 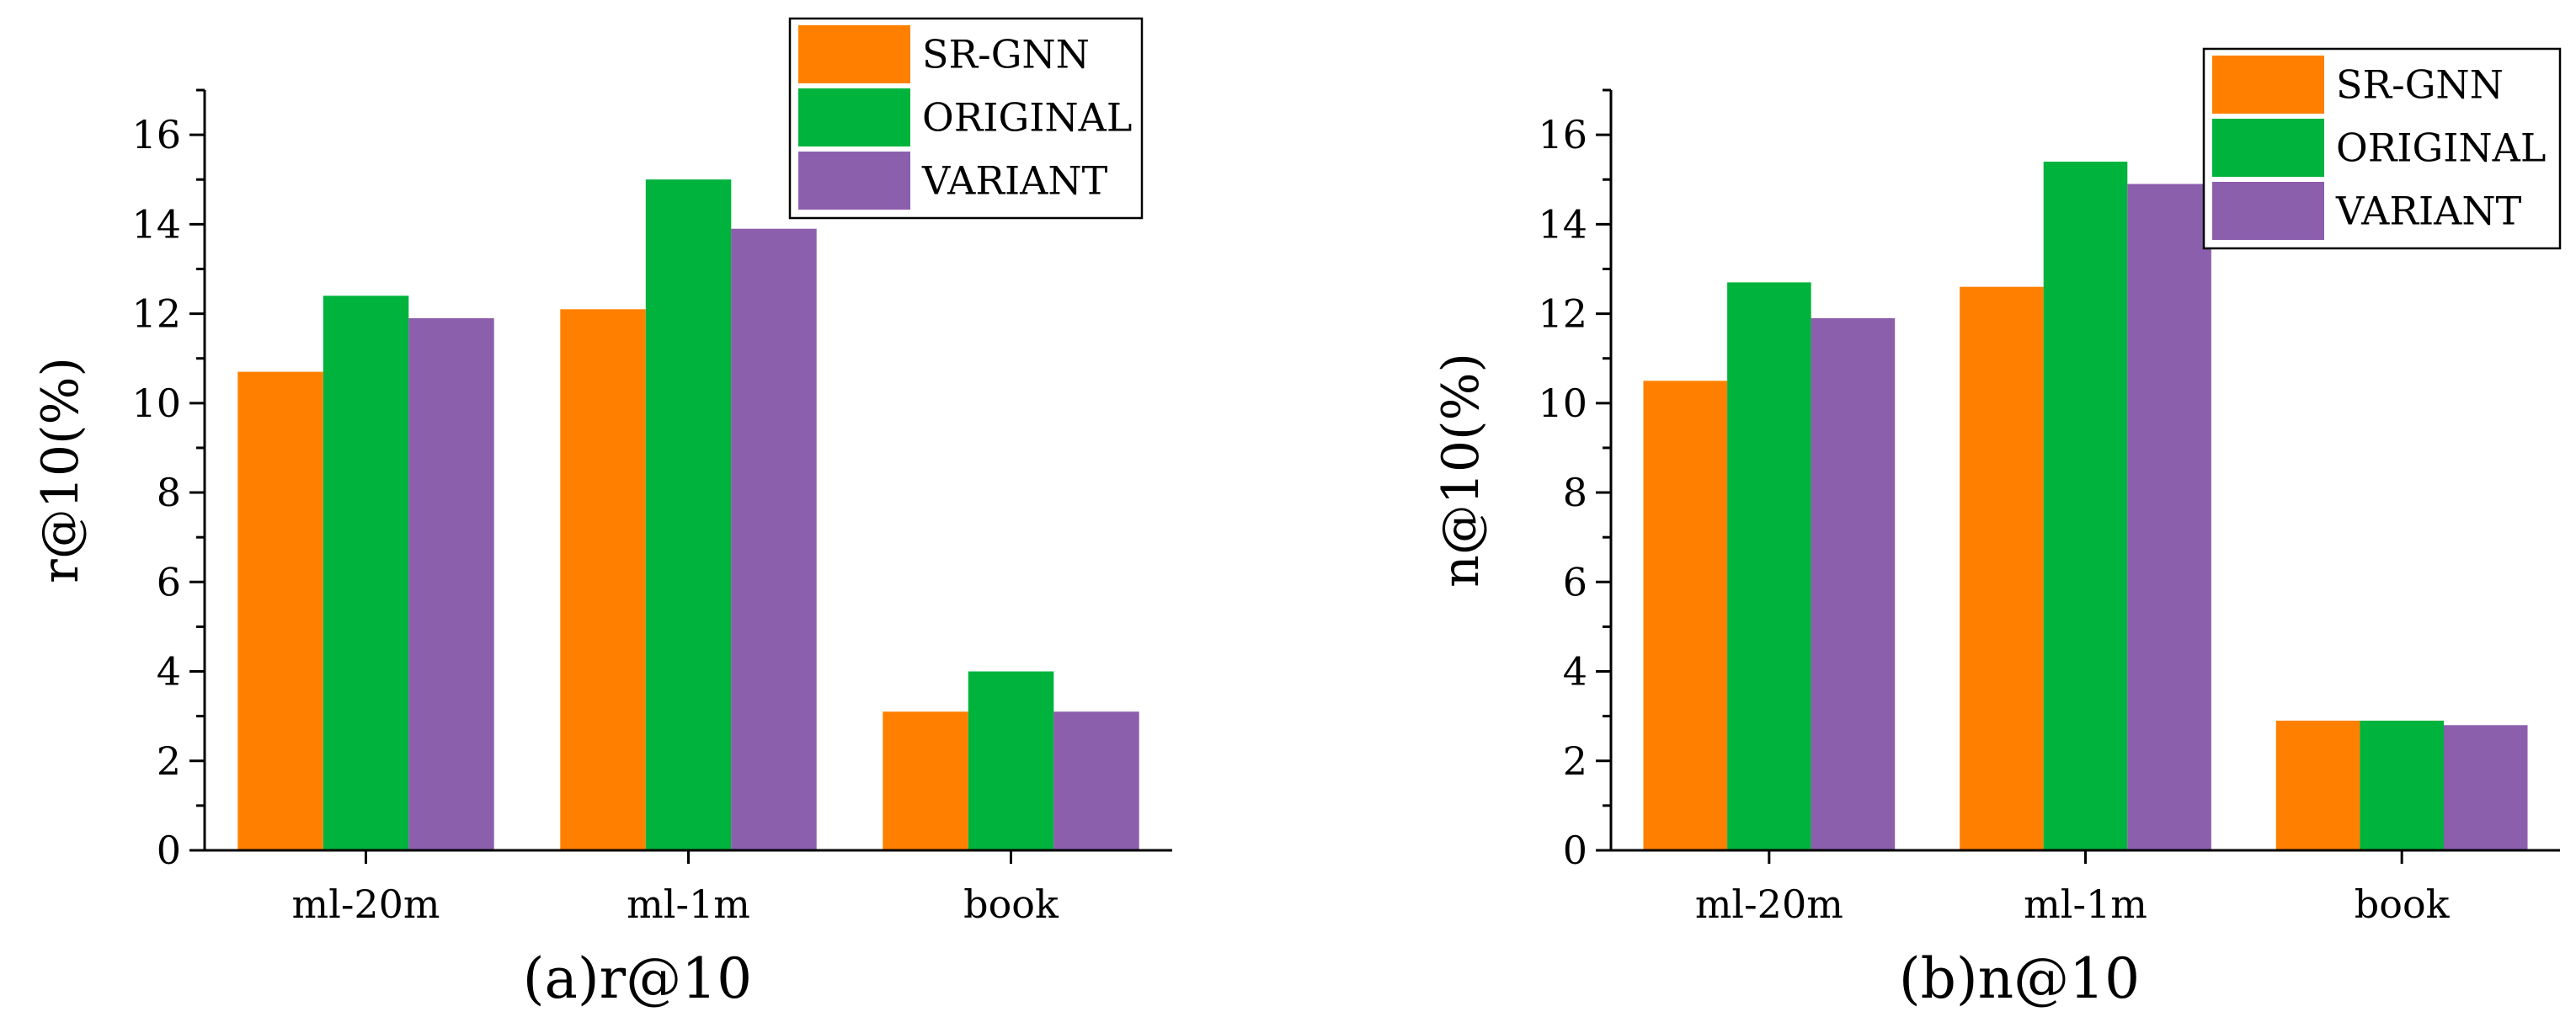 What do you see at coordinates (1461, 471) in the screenshot?
I see `y-axis-label: n@10(%)` at bounding box center [1461, 471].